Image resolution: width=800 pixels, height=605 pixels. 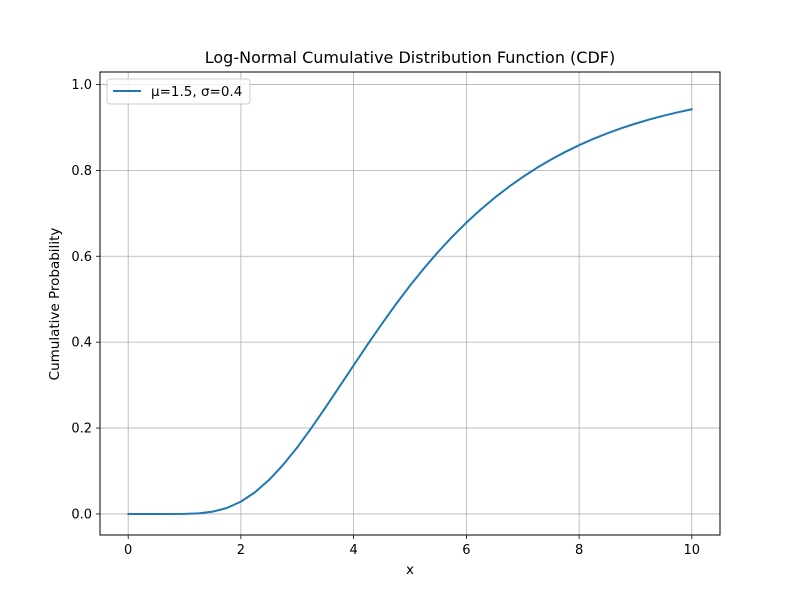 What do you see at coordinates (466, 550) in the screenshot?
I see `x-tick-label: 6` at bounding box center [466, 550].